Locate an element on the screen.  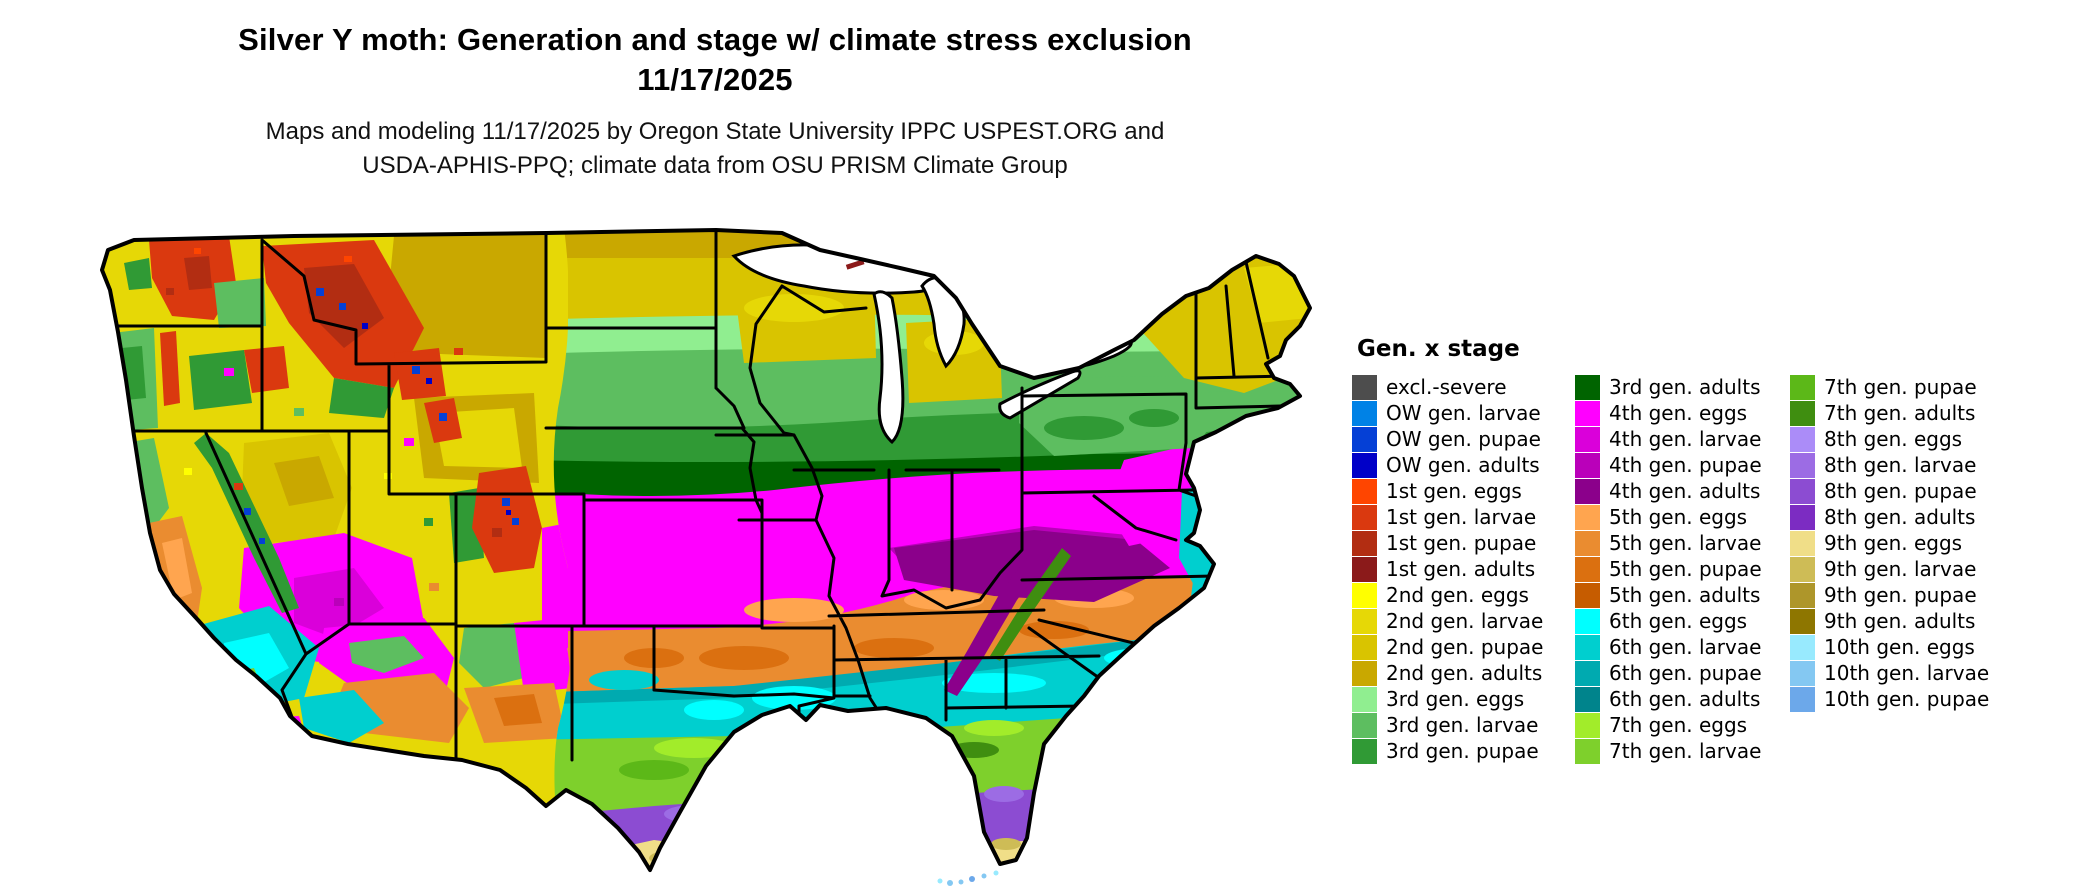
legend-item-g7_adults: 7th gen. adults is located at coordinates (1889, 413).